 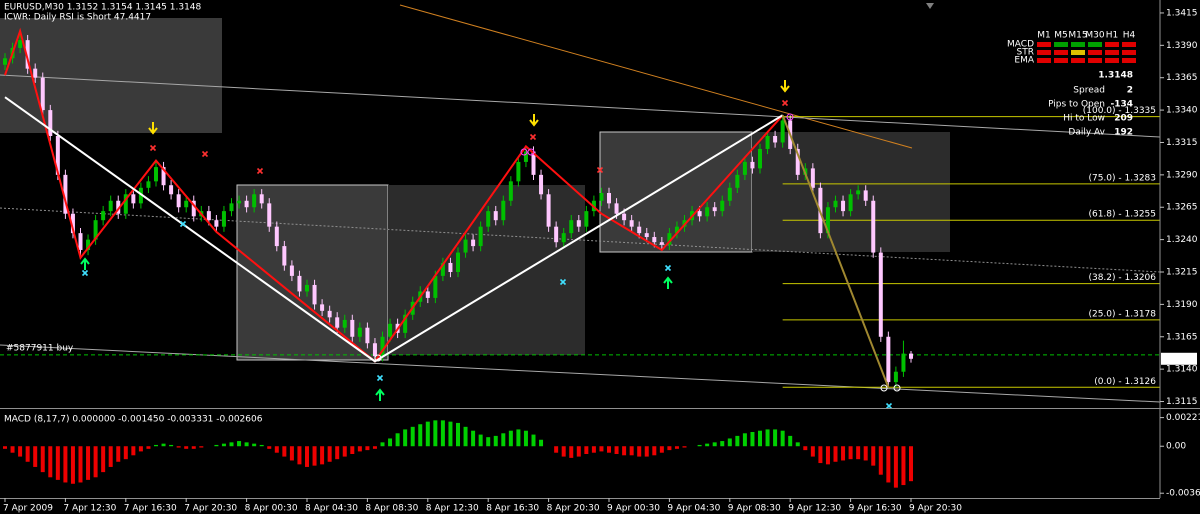 What do you see at coordinates (580, 373) in the screenshot?
I see `trendline` at bounding box center [580, 373].